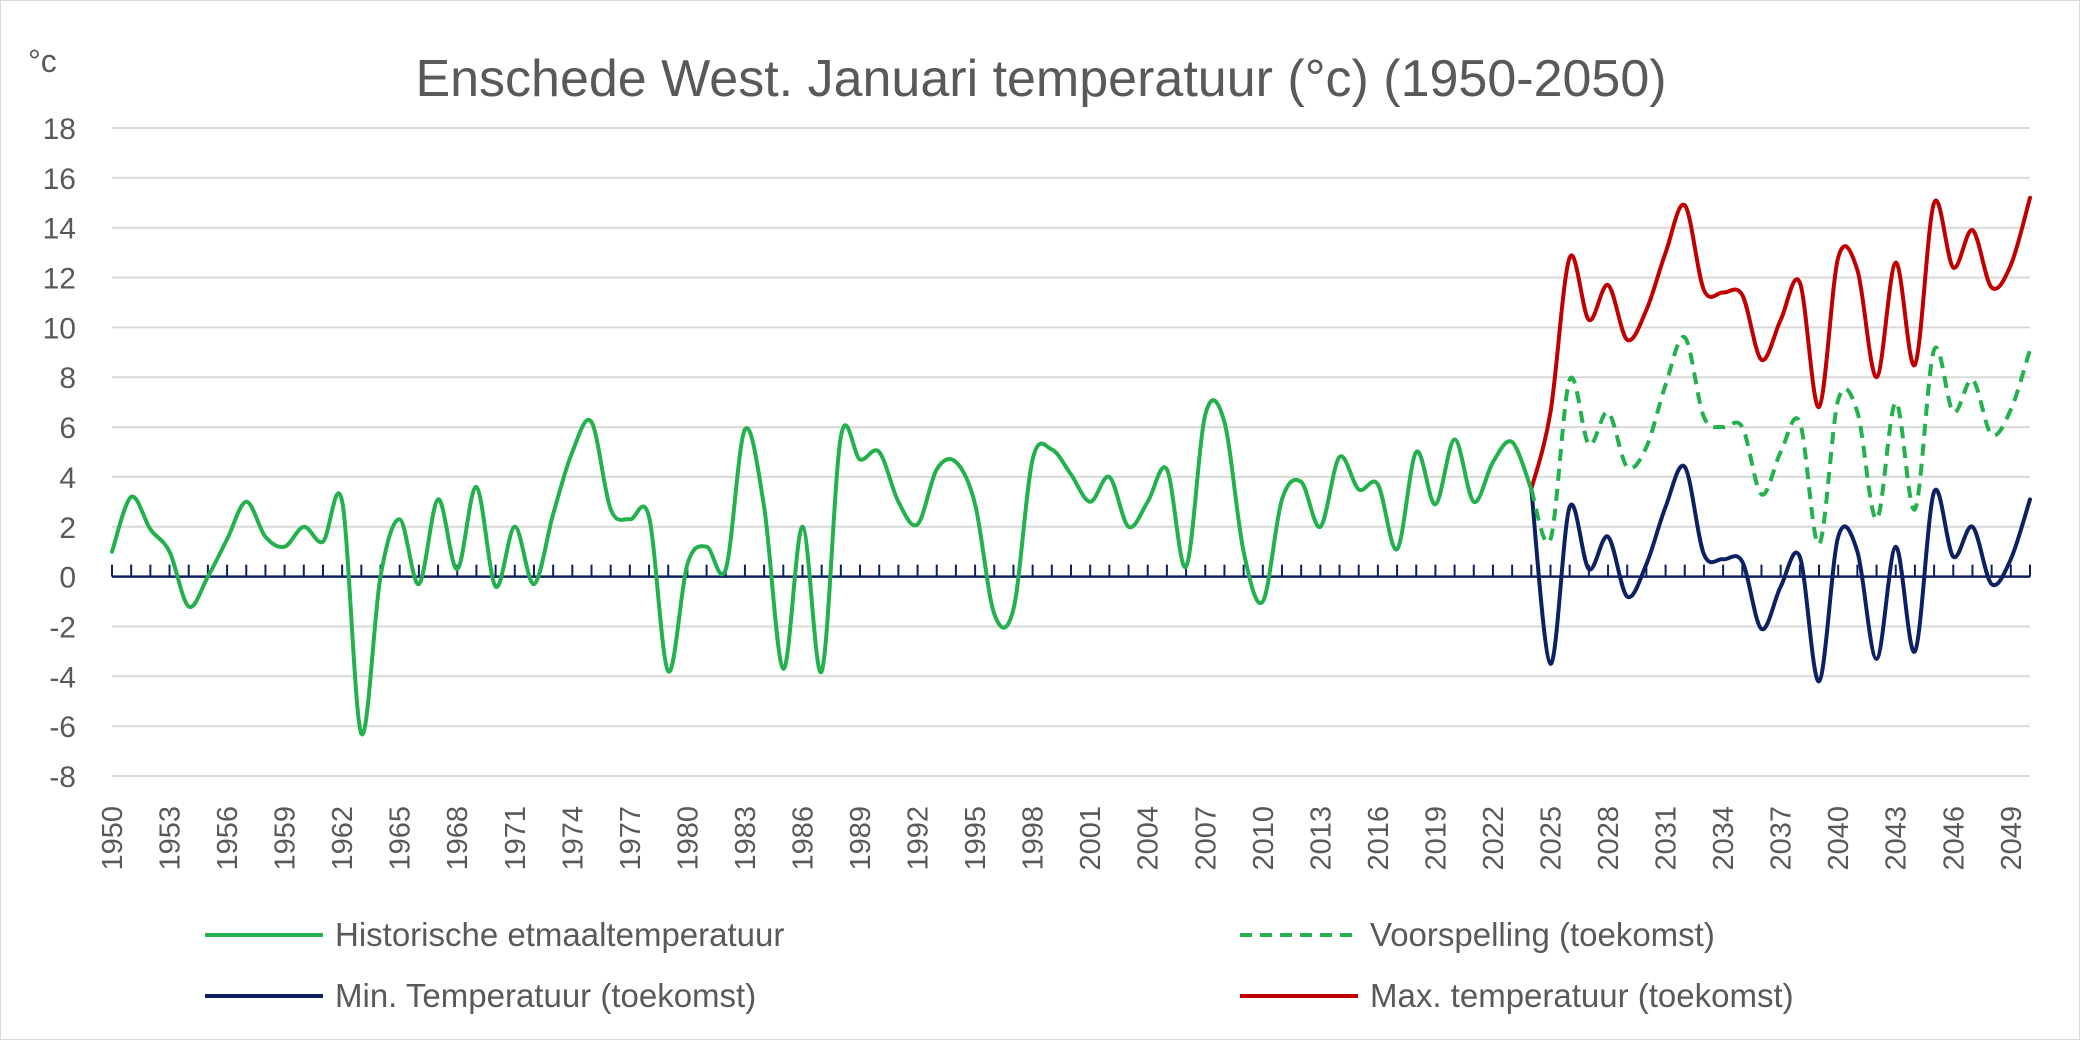  What do you see at coordinates (113, 838) in the screenshot?
I see `x-tick-label: 1950` at bounding box center [113, 838].